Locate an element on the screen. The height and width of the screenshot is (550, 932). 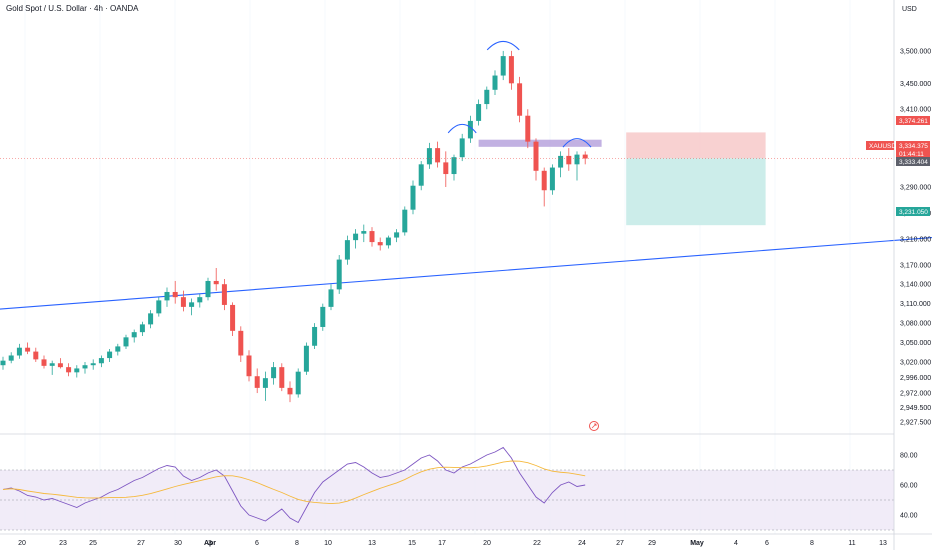
rsi-axis: 80.00 60.00 40.00 is located at coordinates (909, 486).